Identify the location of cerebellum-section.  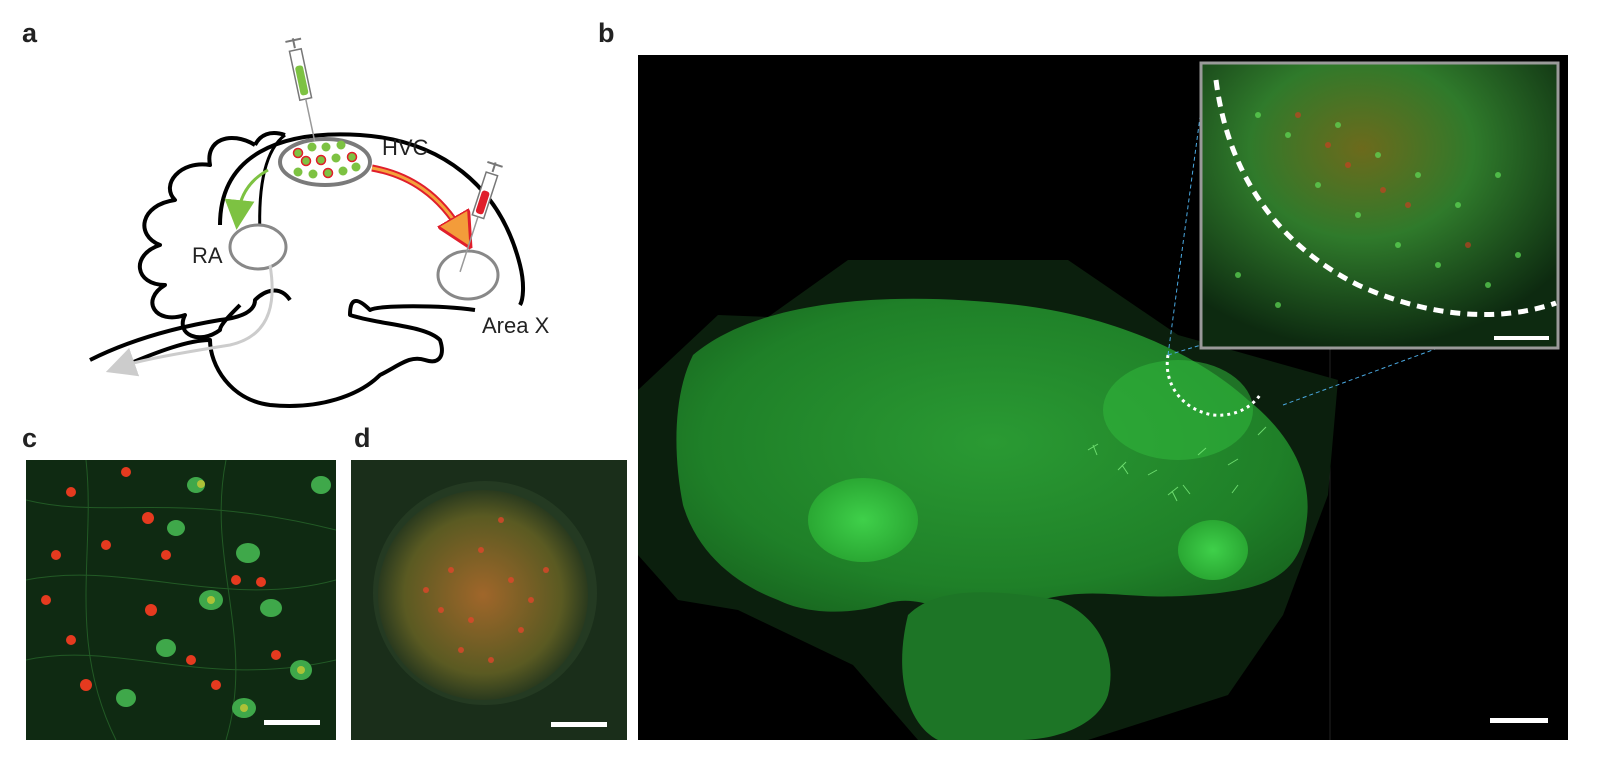
(1006, 666).